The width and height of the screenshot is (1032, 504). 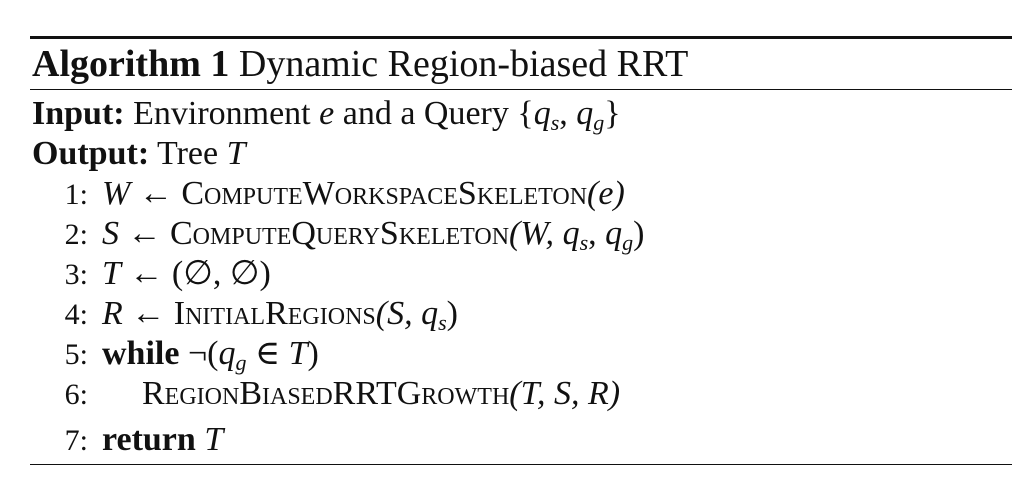 I want to click on while-keyword: while, so click(x=141, y=353).